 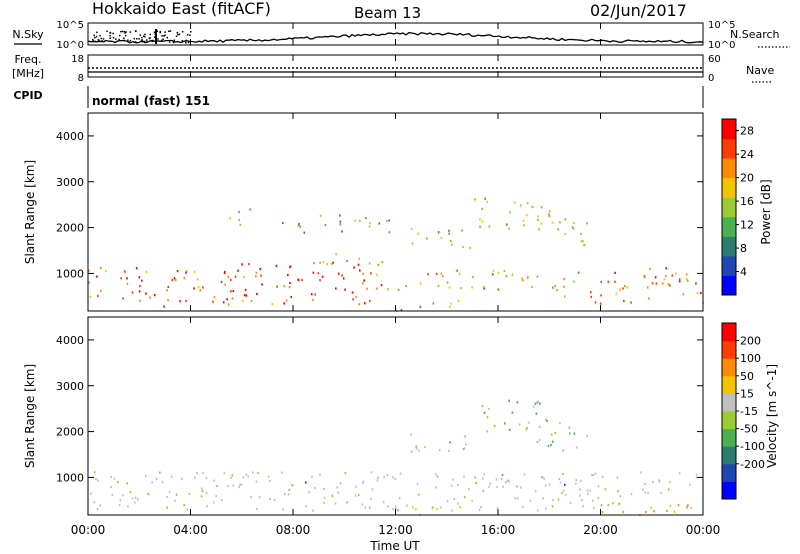 What do you see at coordinates (181, 9) in the screenshot?
I see `plot-title: Hokkaido East (fitACF)` at bounding box center [181, 9].